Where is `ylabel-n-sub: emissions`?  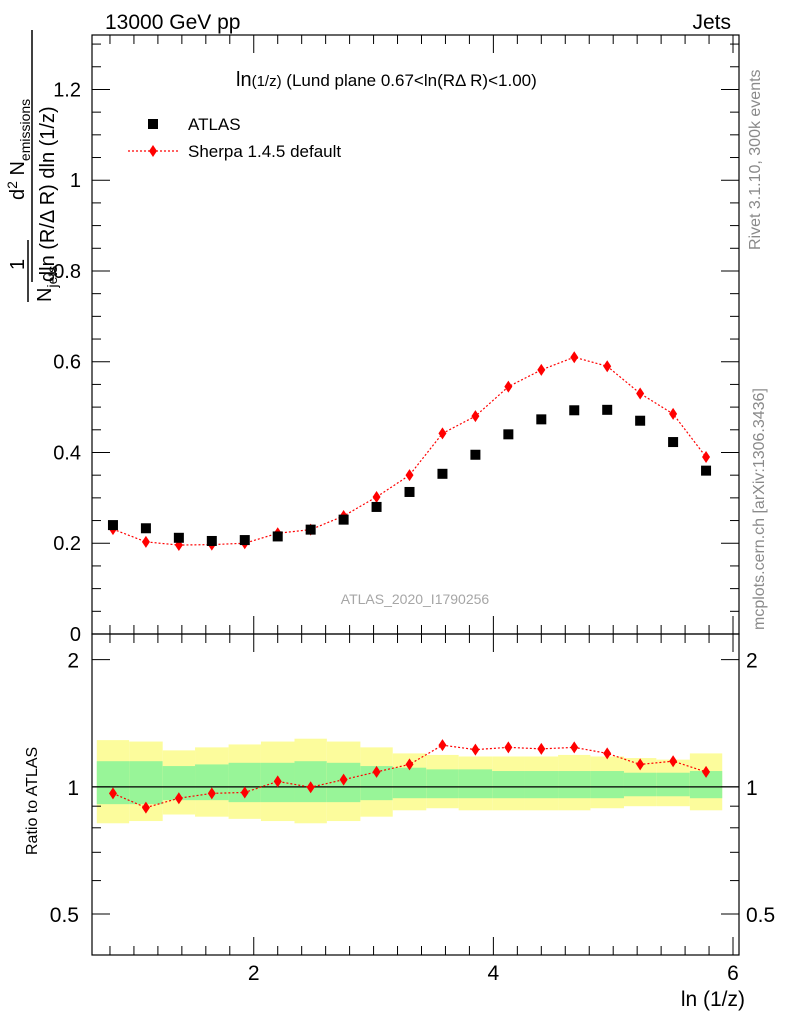 ylabel-n-sub: emissions is located at coordinates (25, 130).